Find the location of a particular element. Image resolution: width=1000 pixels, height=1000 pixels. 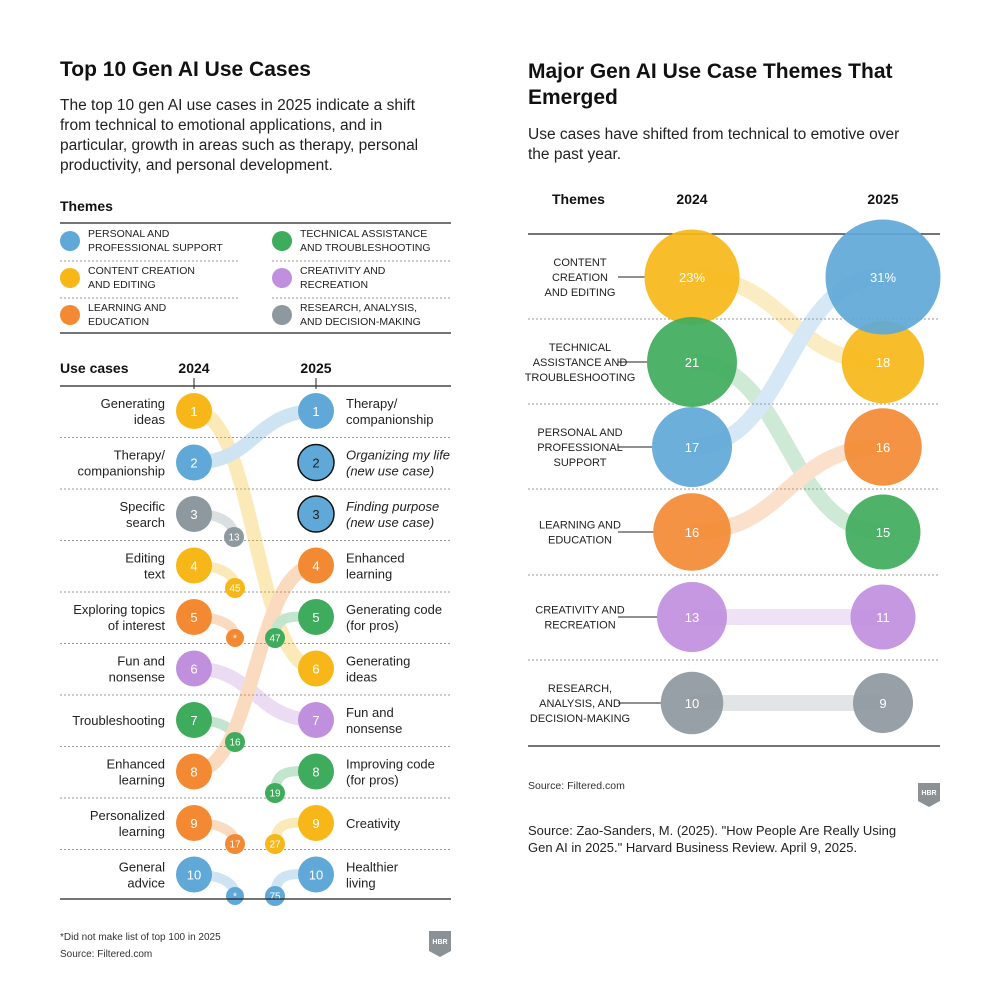

node-2025-number: 9 is located at coordinates (315, 823).